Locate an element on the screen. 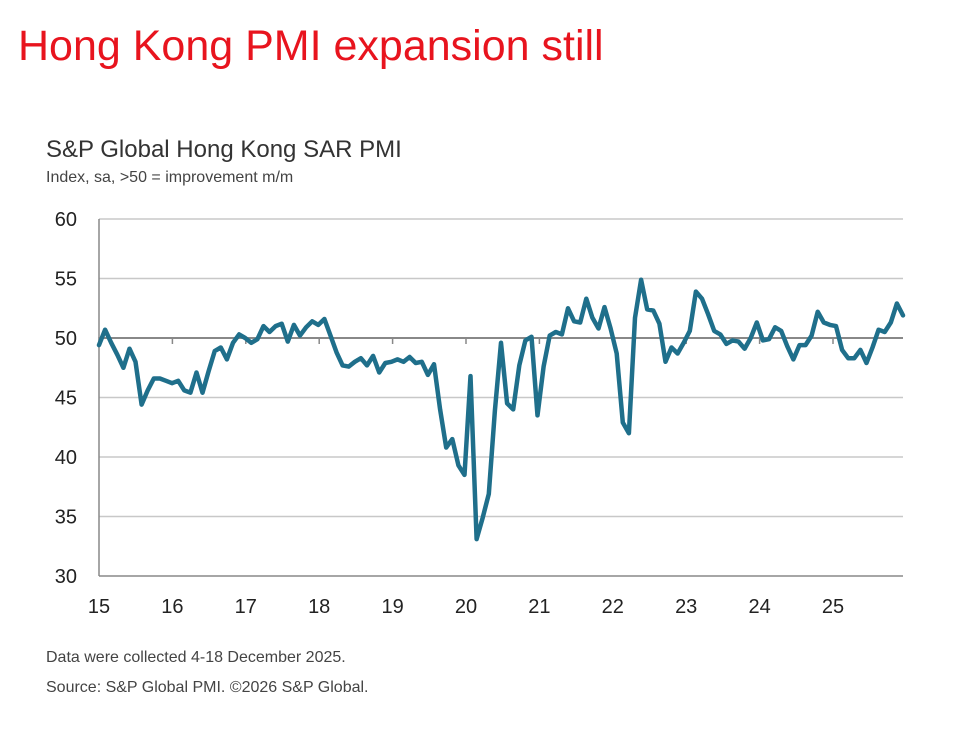  y-tick-label: 55 is located at coordinates (66, 280).